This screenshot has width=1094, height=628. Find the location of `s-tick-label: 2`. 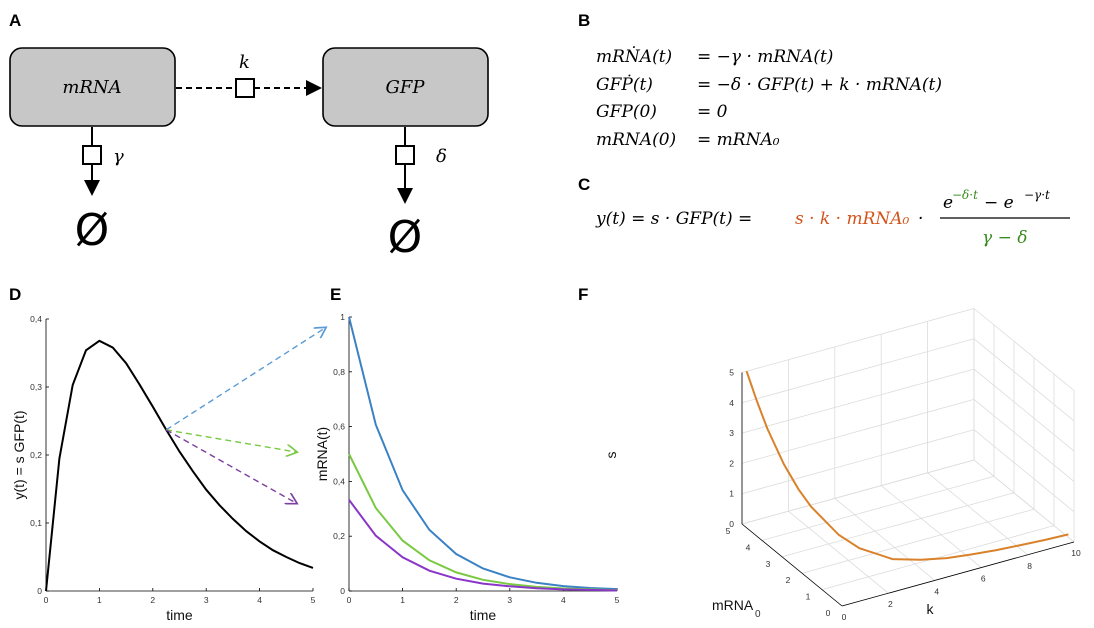

s-tick-label: 2 is located at coordinates (731, 463).